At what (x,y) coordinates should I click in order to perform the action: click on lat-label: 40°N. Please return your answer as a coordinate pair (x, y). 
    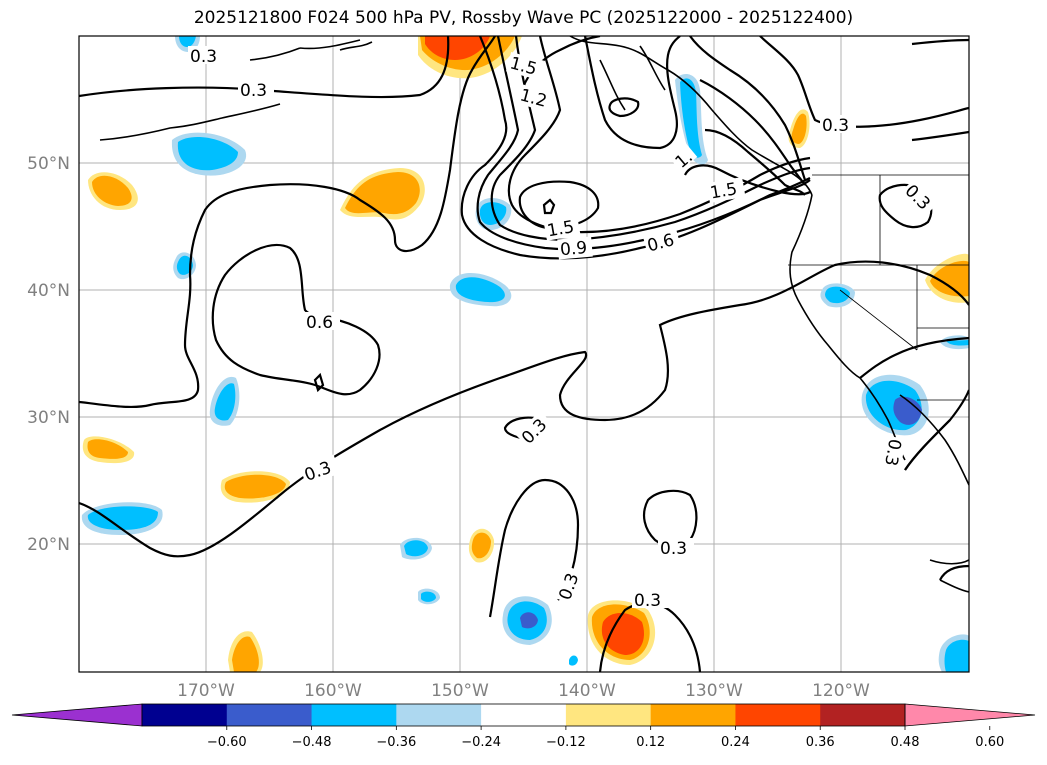
    Looking at the image, I should click on (48, 291).